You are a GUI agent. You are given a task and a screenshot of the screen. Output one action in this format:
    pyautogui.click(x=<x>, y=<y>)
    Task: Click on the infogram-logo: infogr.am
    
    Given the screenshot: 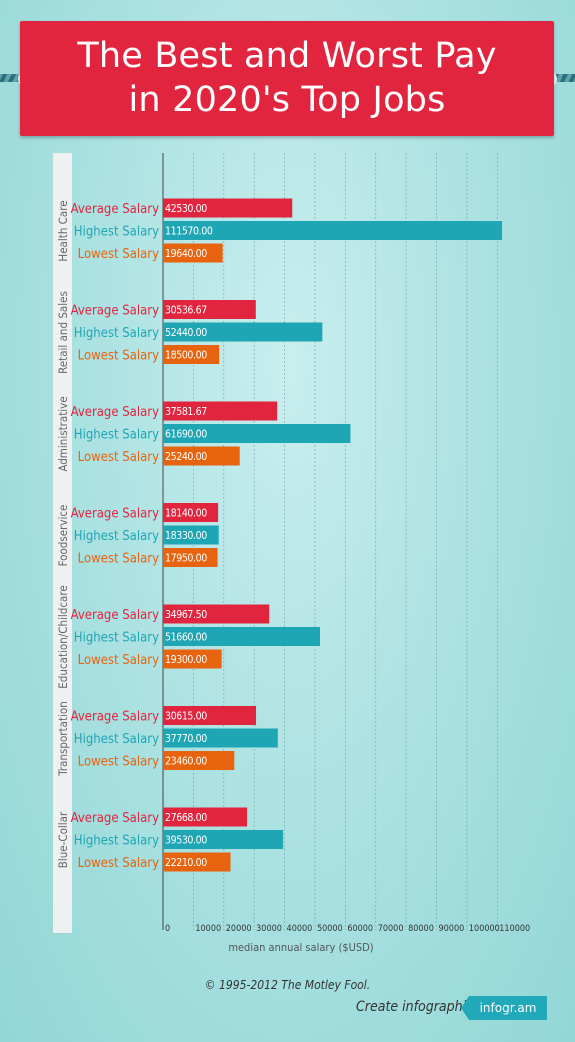 What is the action you would take?
    pyautogui.click(x=504, y=1008)
    